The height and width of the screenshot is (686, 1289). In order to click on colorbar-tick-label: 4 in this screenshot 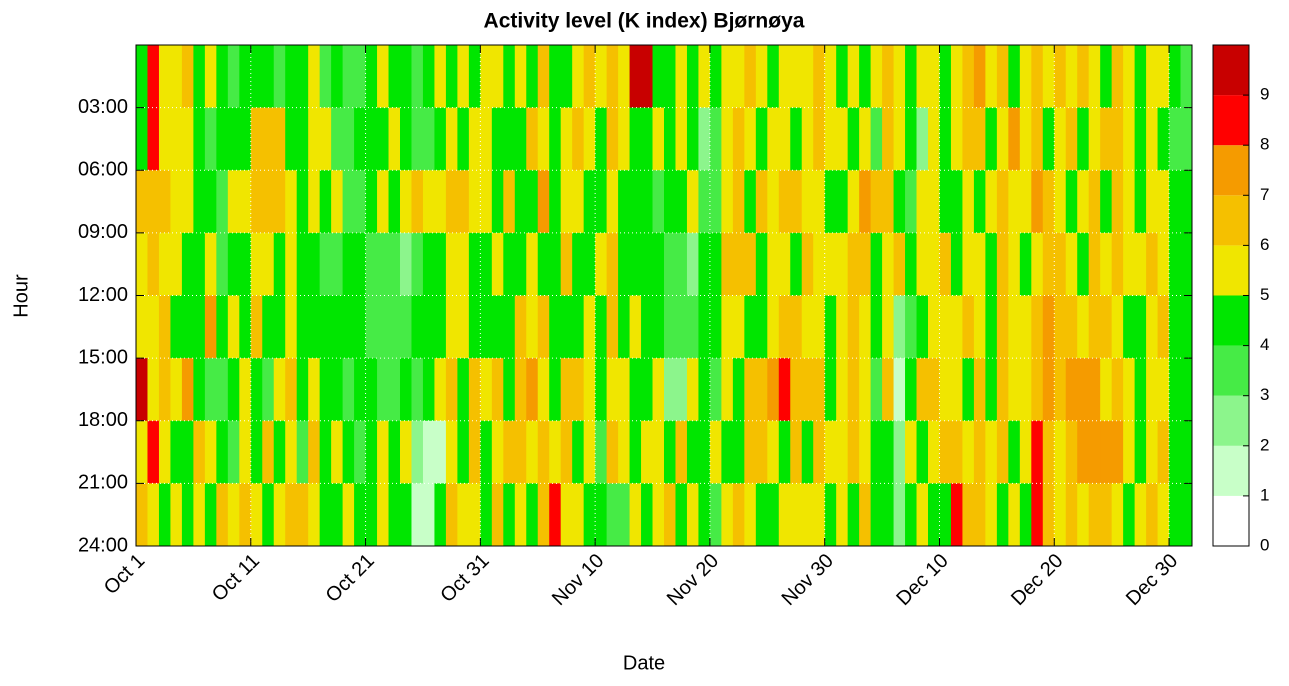, I will do `click(1264, 344)`.